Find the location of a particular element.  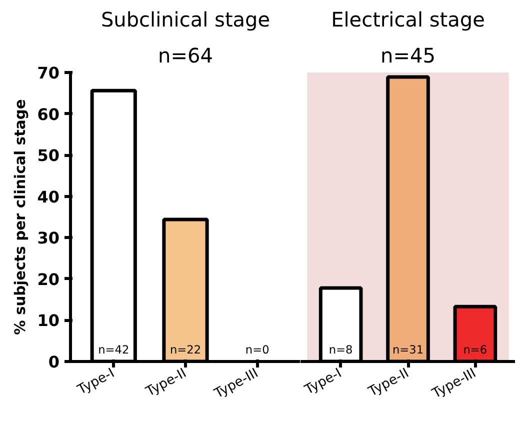

annotation: n=31 is located at coordinates (408, 349).